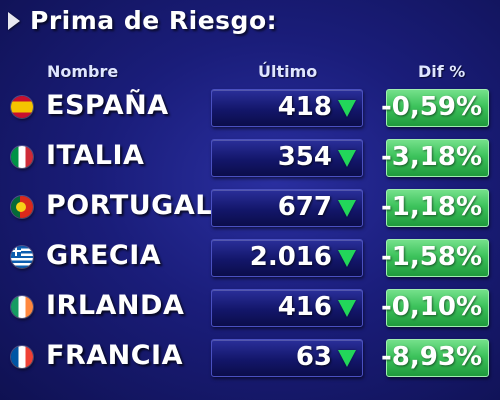  Describe the element at coordinates (304, 307) in the screenshot. I see `value-number: 416` at that location.